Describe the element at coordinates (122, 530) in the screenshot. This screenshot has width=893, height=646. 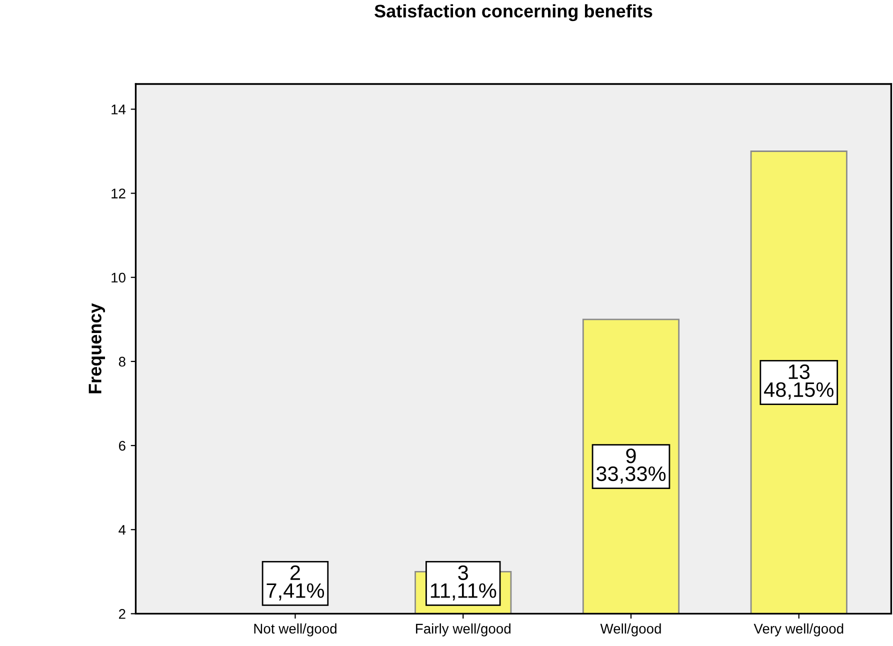
I see `y-tick-label: 4` at that location.